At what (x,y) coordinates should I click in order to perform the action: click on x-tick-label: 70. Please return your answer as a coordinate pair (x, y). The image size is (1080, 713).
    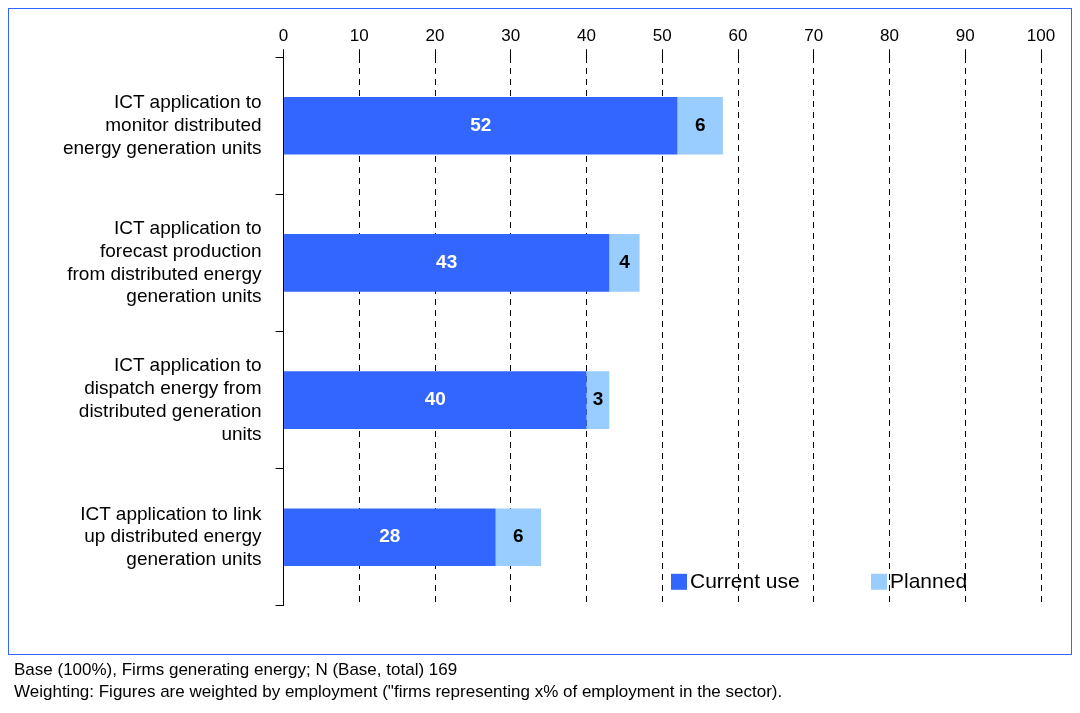
    Looking at the image, I should click on (814, 35).